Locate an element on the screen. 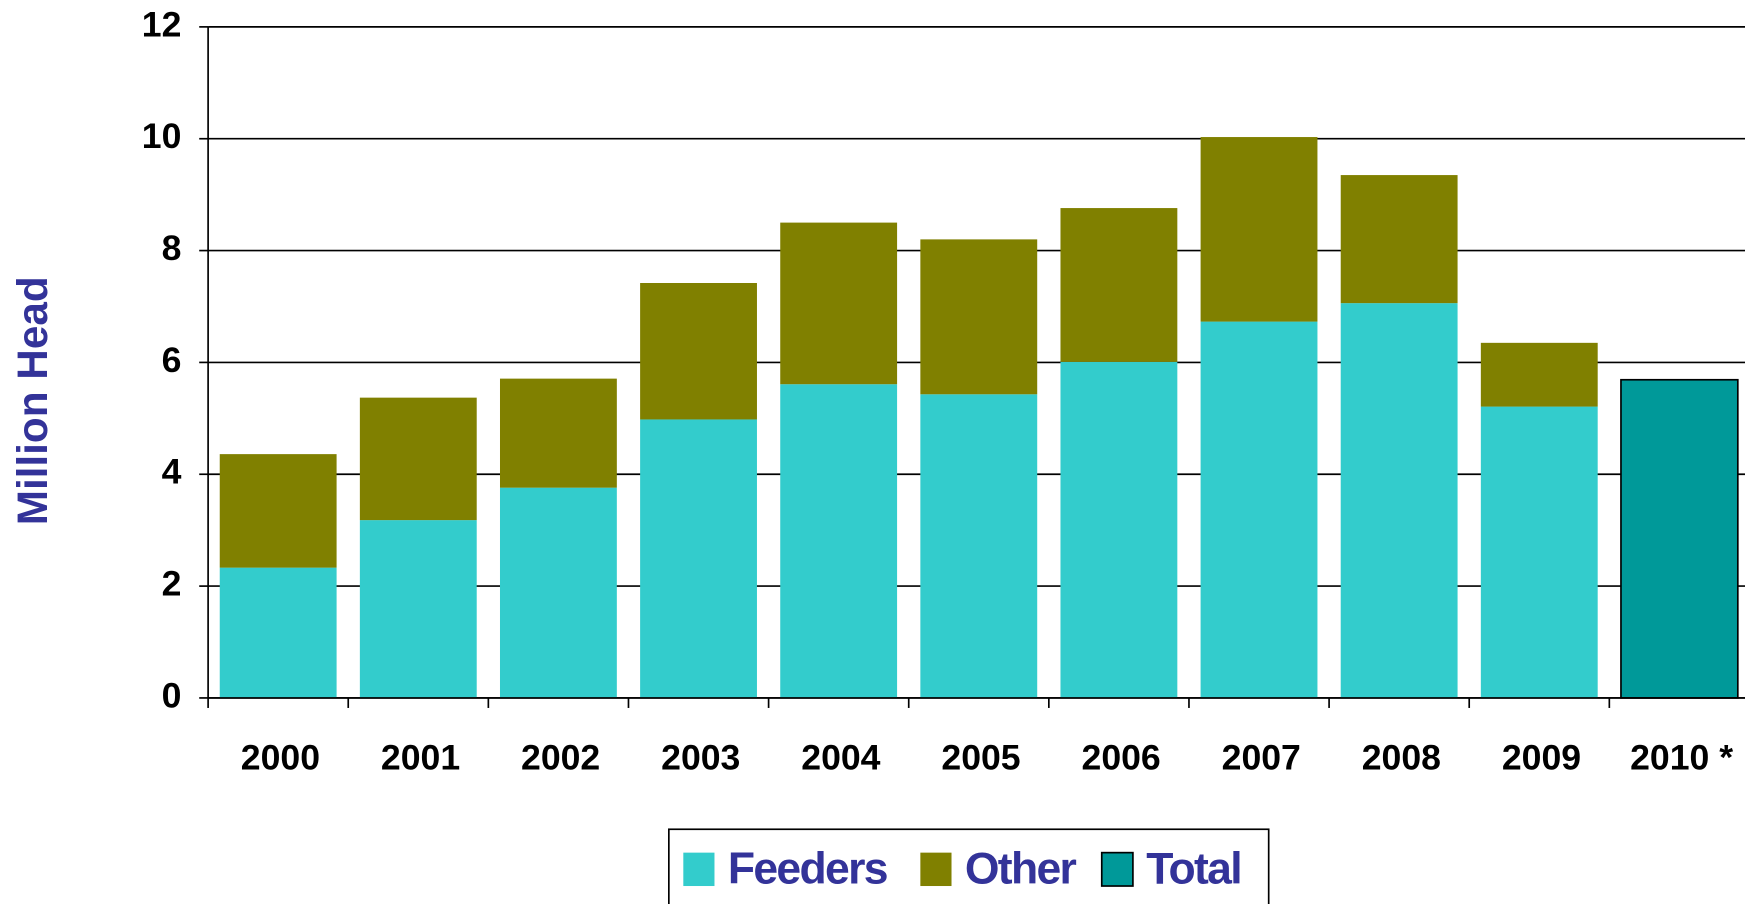 This screenshot has height=904, width=1745. legend-box is located at coordinates (969, 866).